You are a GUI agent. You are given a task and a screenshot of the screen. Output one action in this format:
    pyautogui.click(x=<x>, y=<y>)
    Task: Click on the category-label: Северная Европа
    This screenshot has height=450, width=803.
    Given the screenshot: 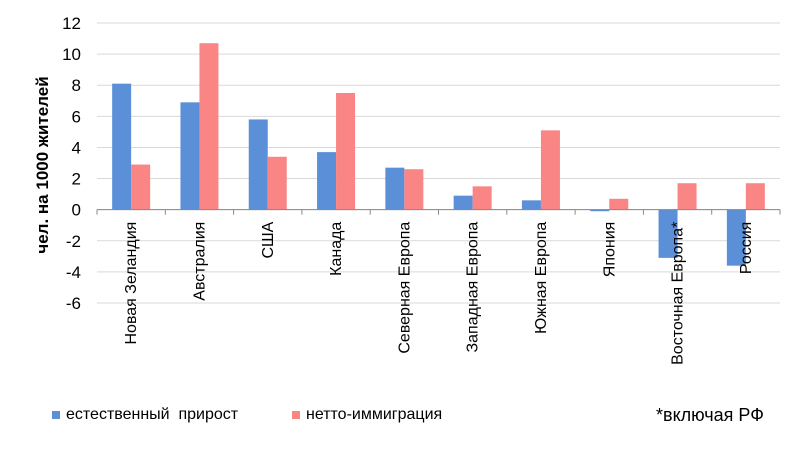 What is the action you would take?
    pyautogui.click(x=404, y=288)
    